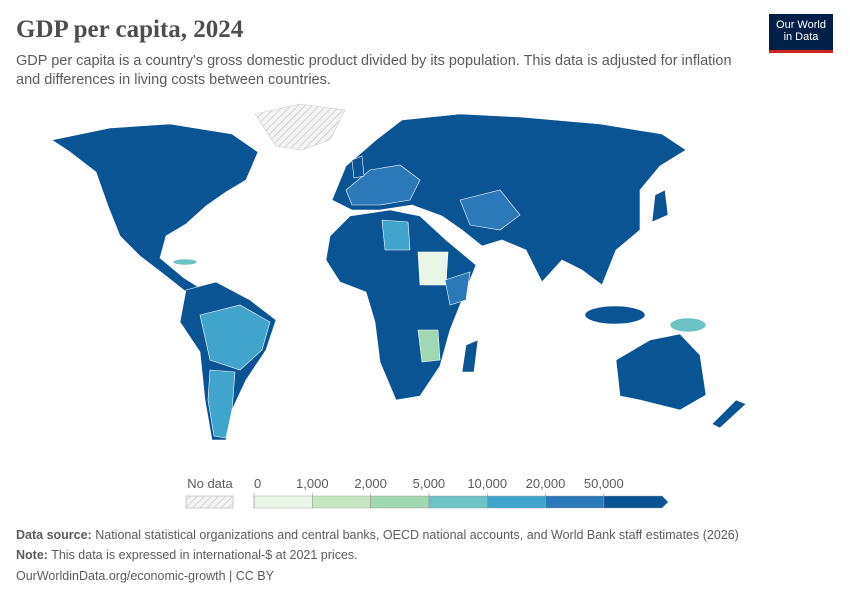 This screenshot has width=850, height=600. What do you see at coordinates (130, 29) in the screenshot?
I see `title: GDP per capita, 2024` at bounding box center [130, 29].